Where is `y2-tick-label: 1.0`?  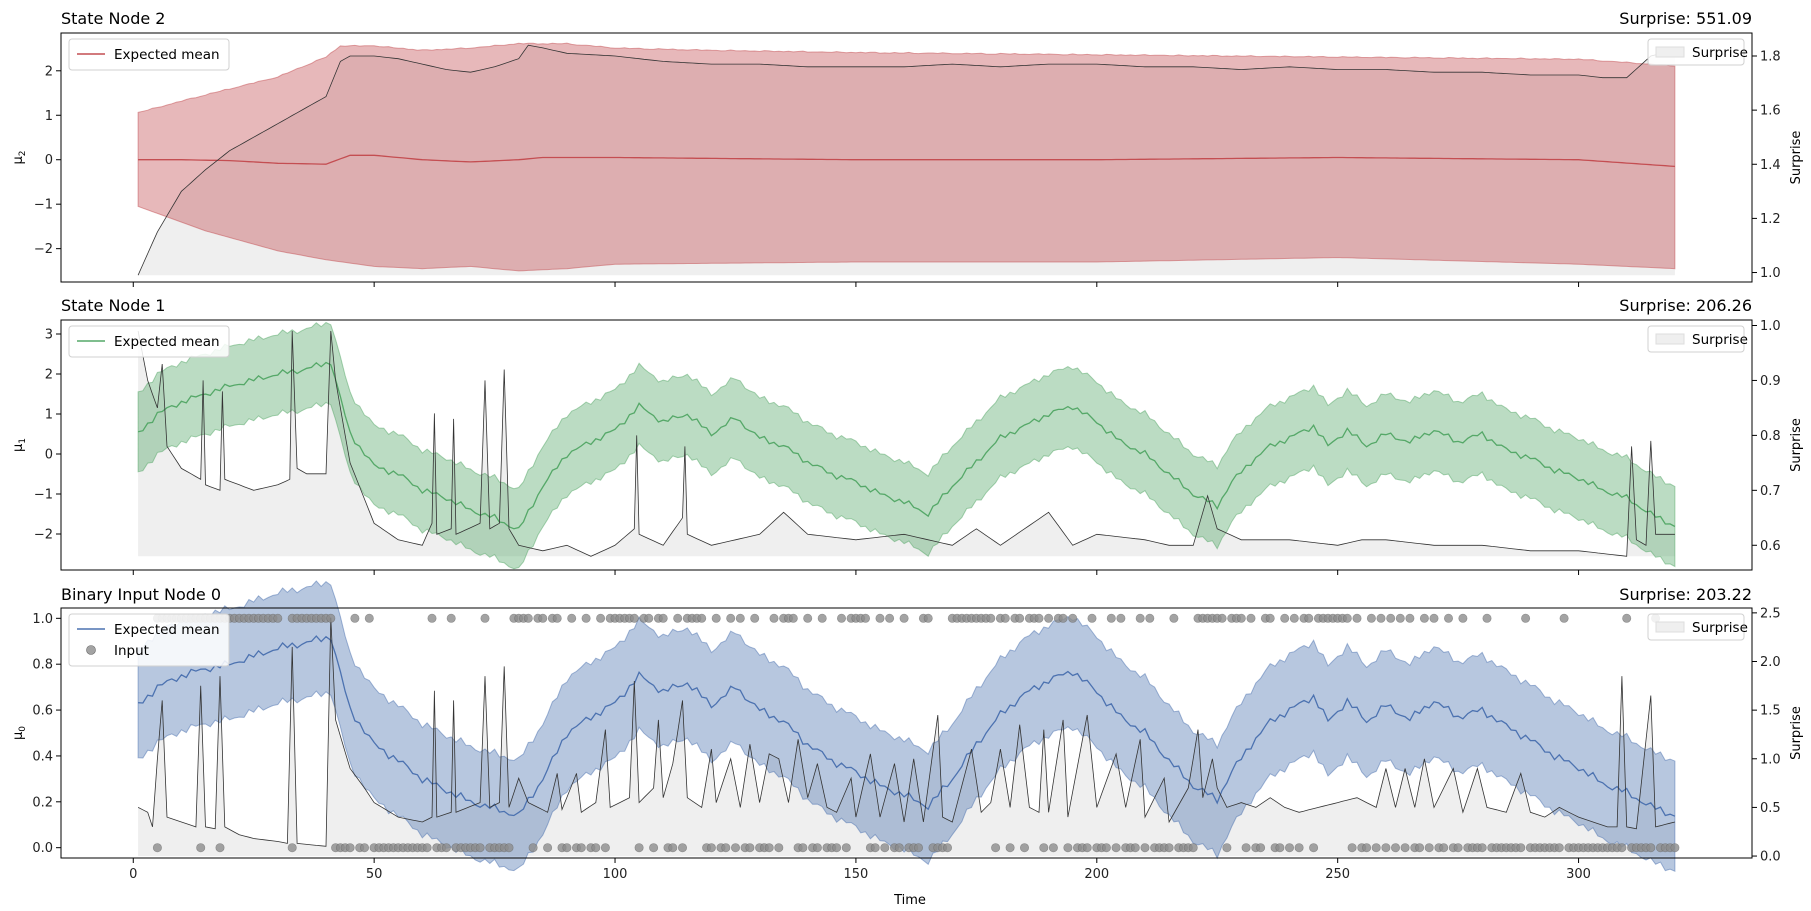 y2-tick-label: 1.0 is located at coordinates (1770, 326).